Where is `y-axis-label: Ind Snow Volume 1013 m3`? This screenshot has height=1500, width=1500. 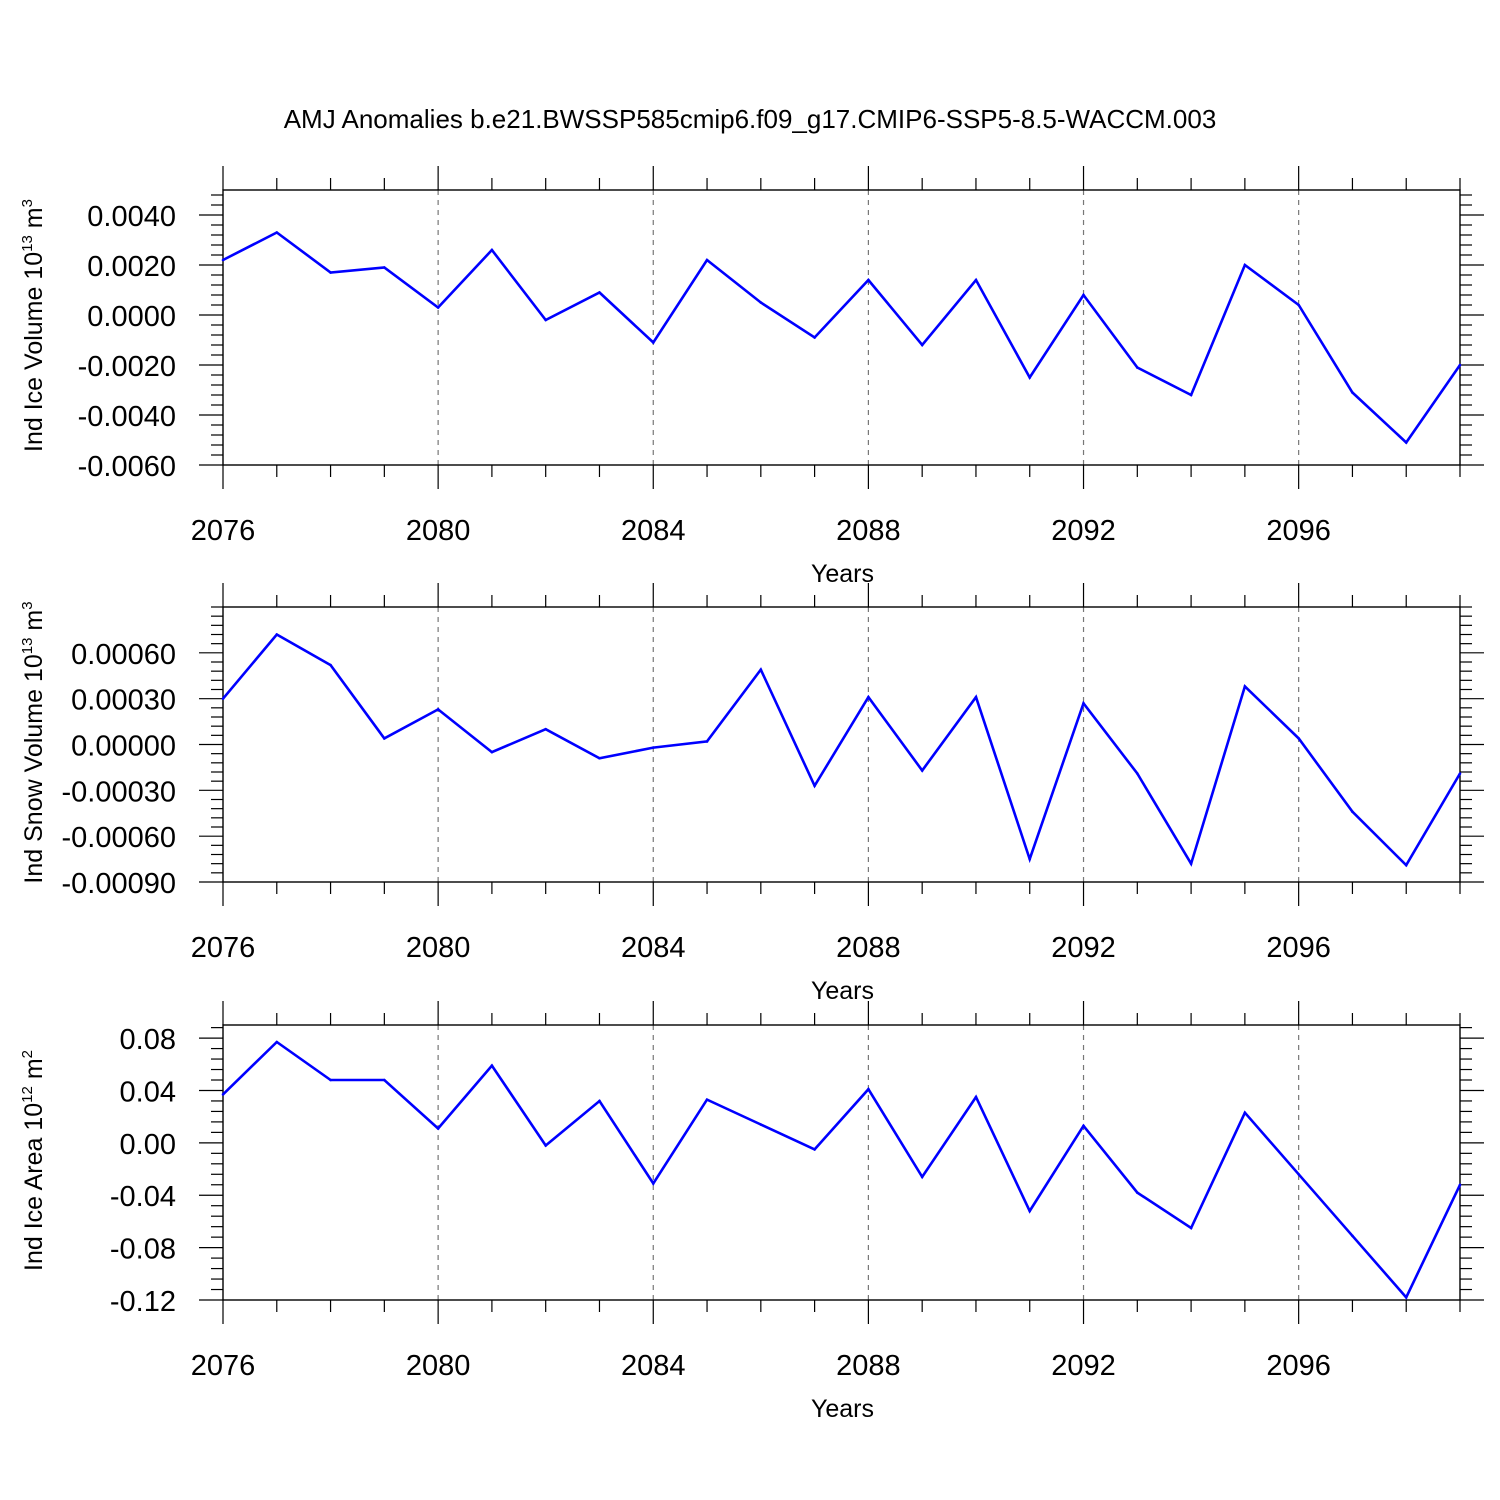 y-axis-label: Ind Snow Volume 1013 m3 is located at coordinates (33, 742).